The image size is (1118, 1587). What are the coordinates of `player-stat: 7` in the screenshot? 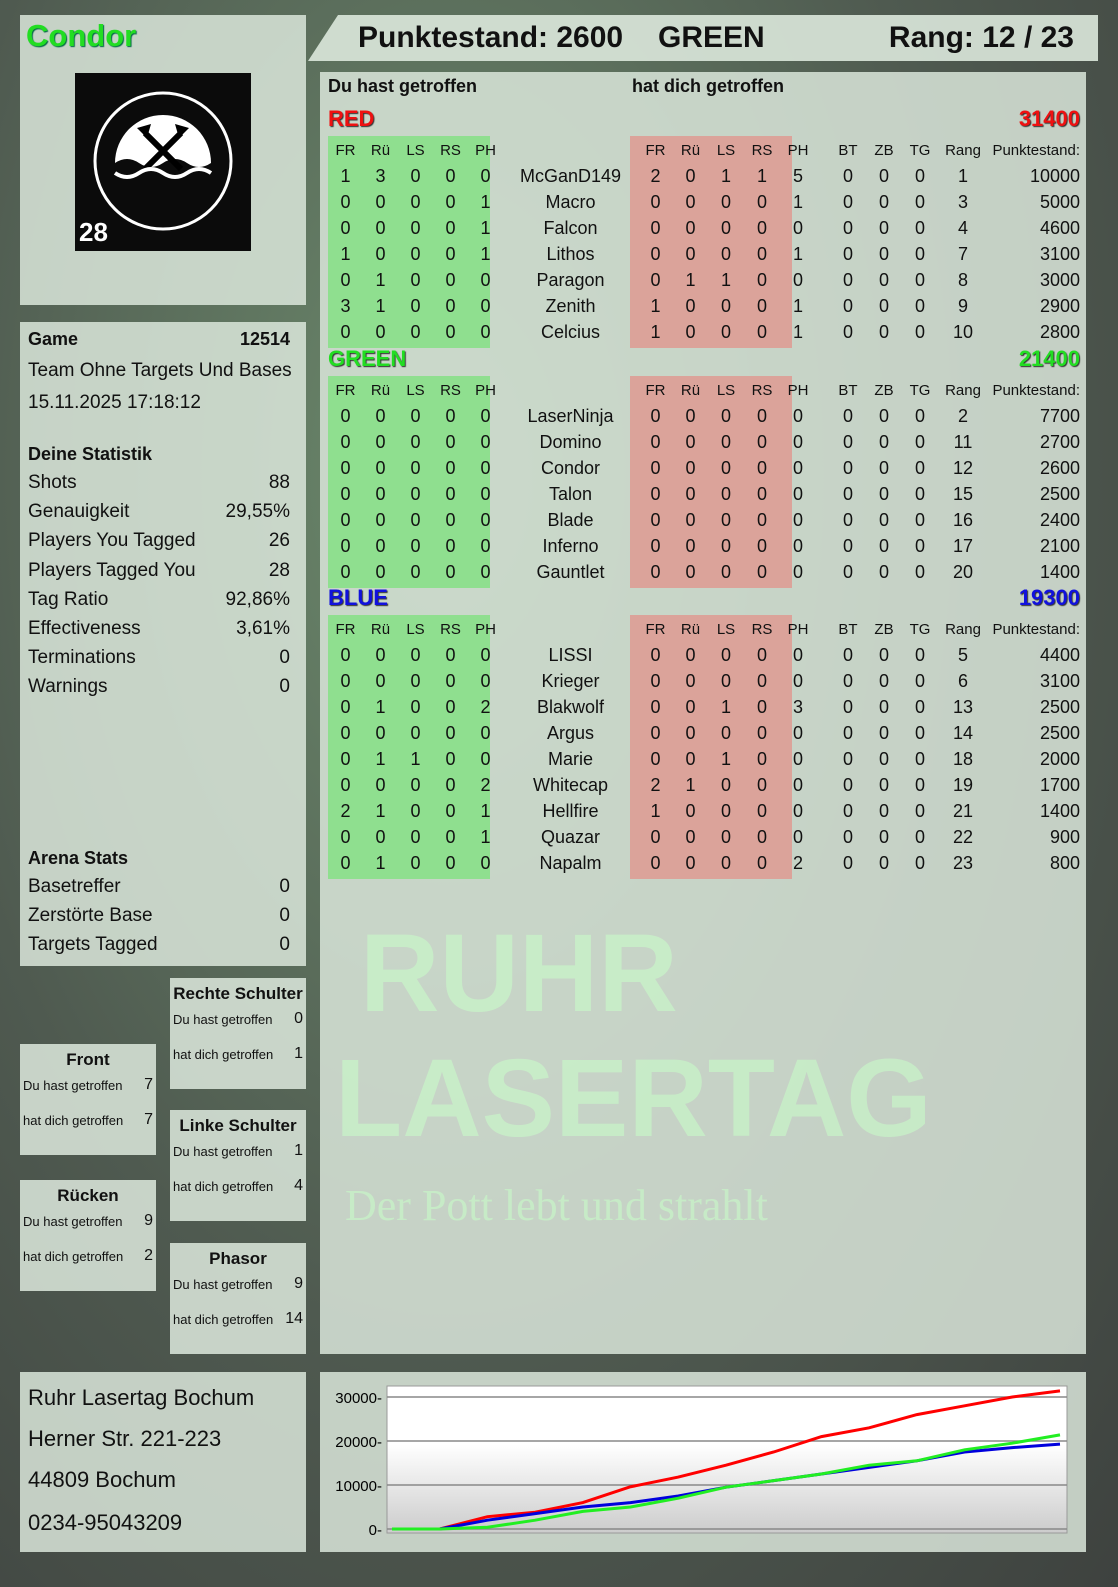 It's located at (962, 253).